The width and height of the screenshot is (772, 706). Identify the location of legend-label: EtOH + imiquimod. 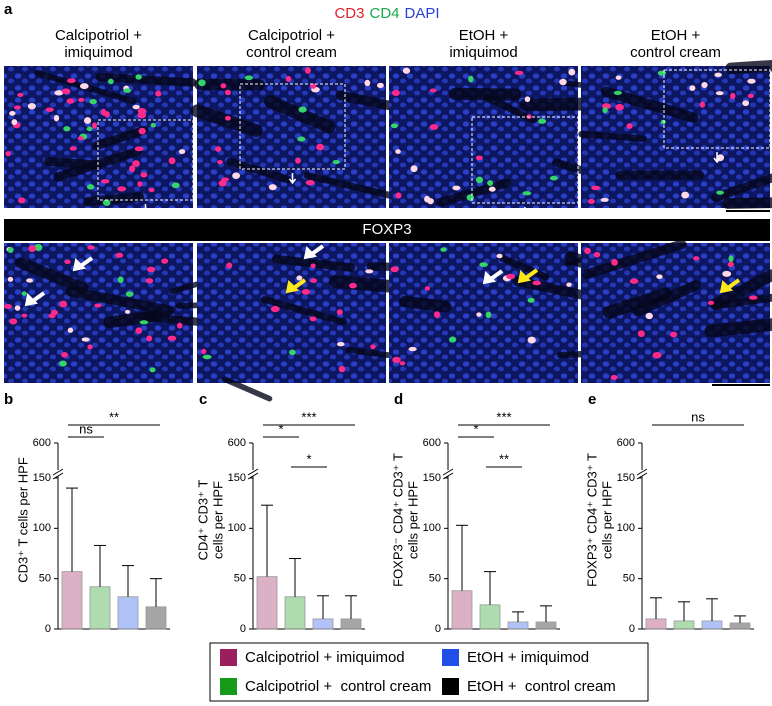
(528, 657).